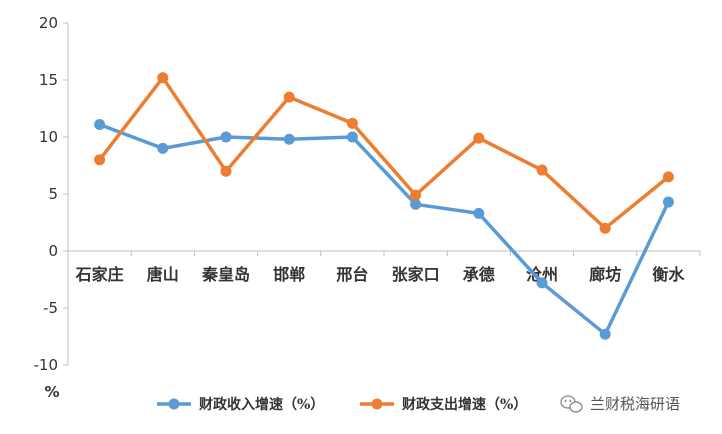 This screenshot has height=434, width=722. Describe the element at coordinates (53, 251) in the screenshot. I see `y-tick-label: 0` at that location.